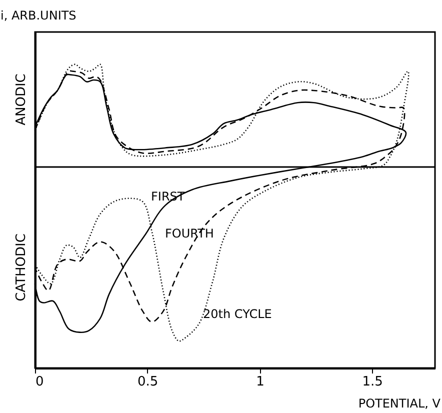  What do you see at coordinates (400, 403) in the screenshot?
I see `x-axis-title: POTENTIAL, V` at bounding box center [400, 403].